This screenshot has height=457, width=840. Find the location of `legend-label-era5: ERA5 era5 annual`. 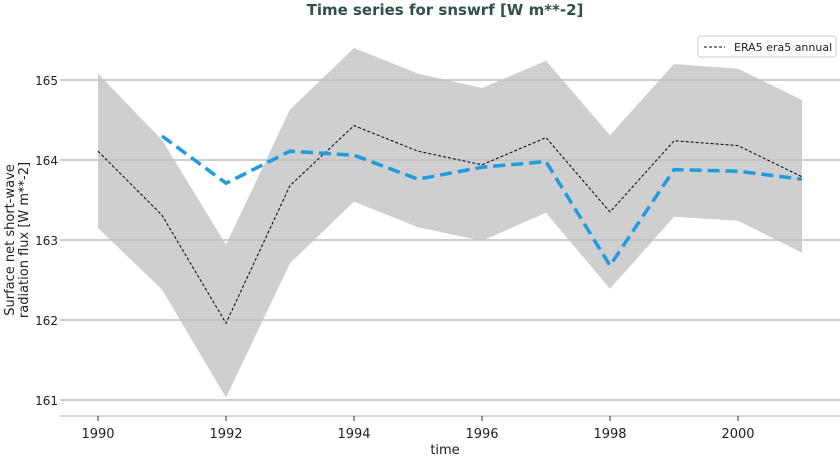

legend-label-era5: ERA5 era5 annual is located at coordinates (783, 47).